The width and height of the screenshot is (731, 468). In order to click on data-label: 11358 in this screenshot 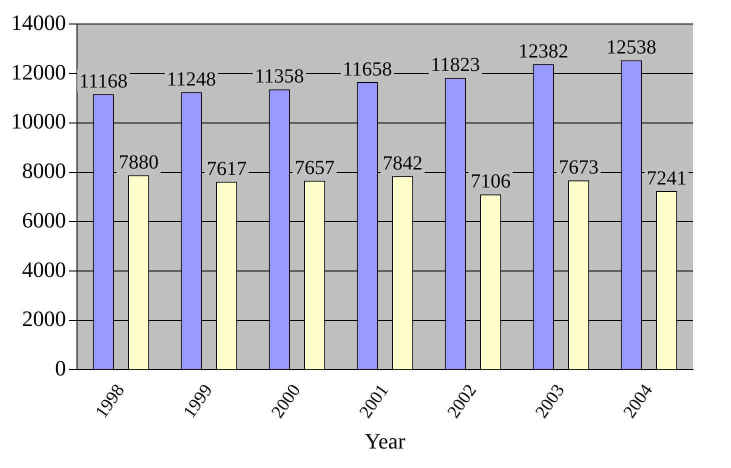, I will do `click(279, 77)`.